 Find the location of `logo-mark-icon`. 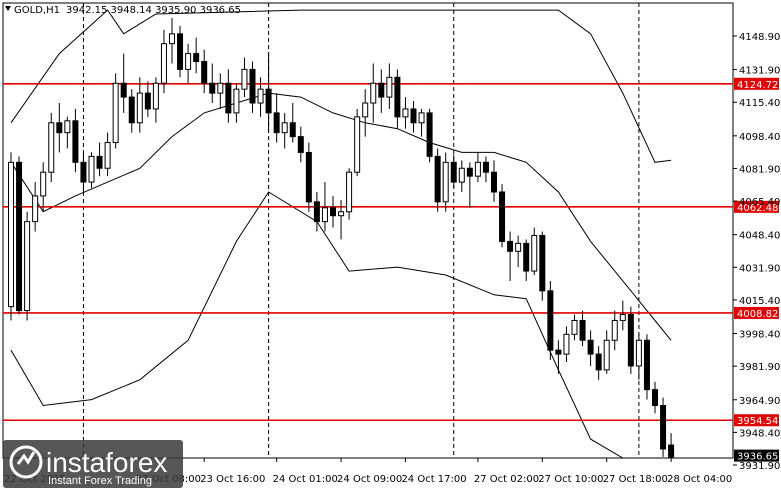

logo-mark-icon is located at coordinates (26, 462).